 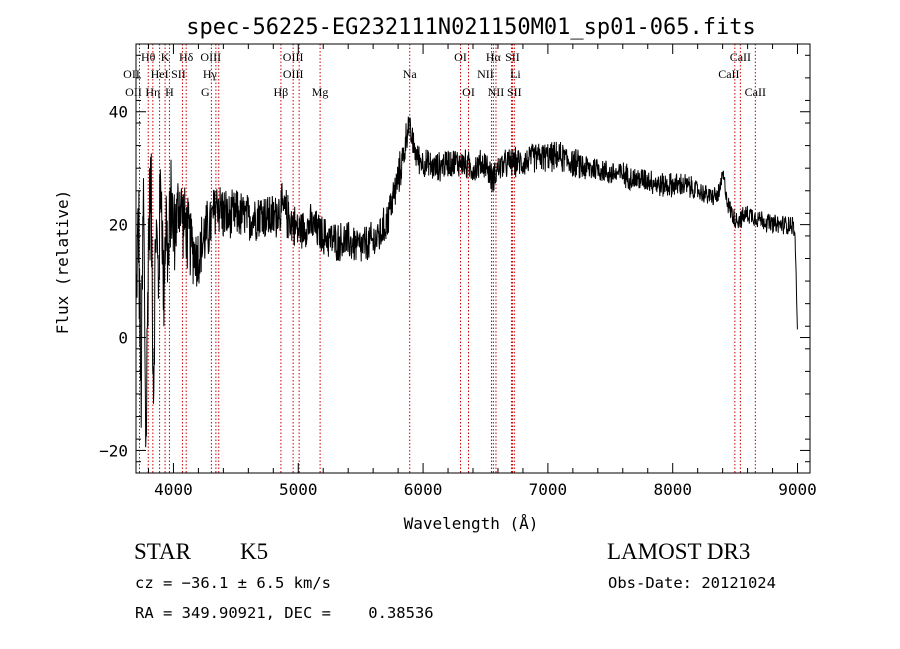 What do you see at coordinates (169, 92) in the screenshot?
I see `line-marker-label-6: H` at bounding box center [169, 92].